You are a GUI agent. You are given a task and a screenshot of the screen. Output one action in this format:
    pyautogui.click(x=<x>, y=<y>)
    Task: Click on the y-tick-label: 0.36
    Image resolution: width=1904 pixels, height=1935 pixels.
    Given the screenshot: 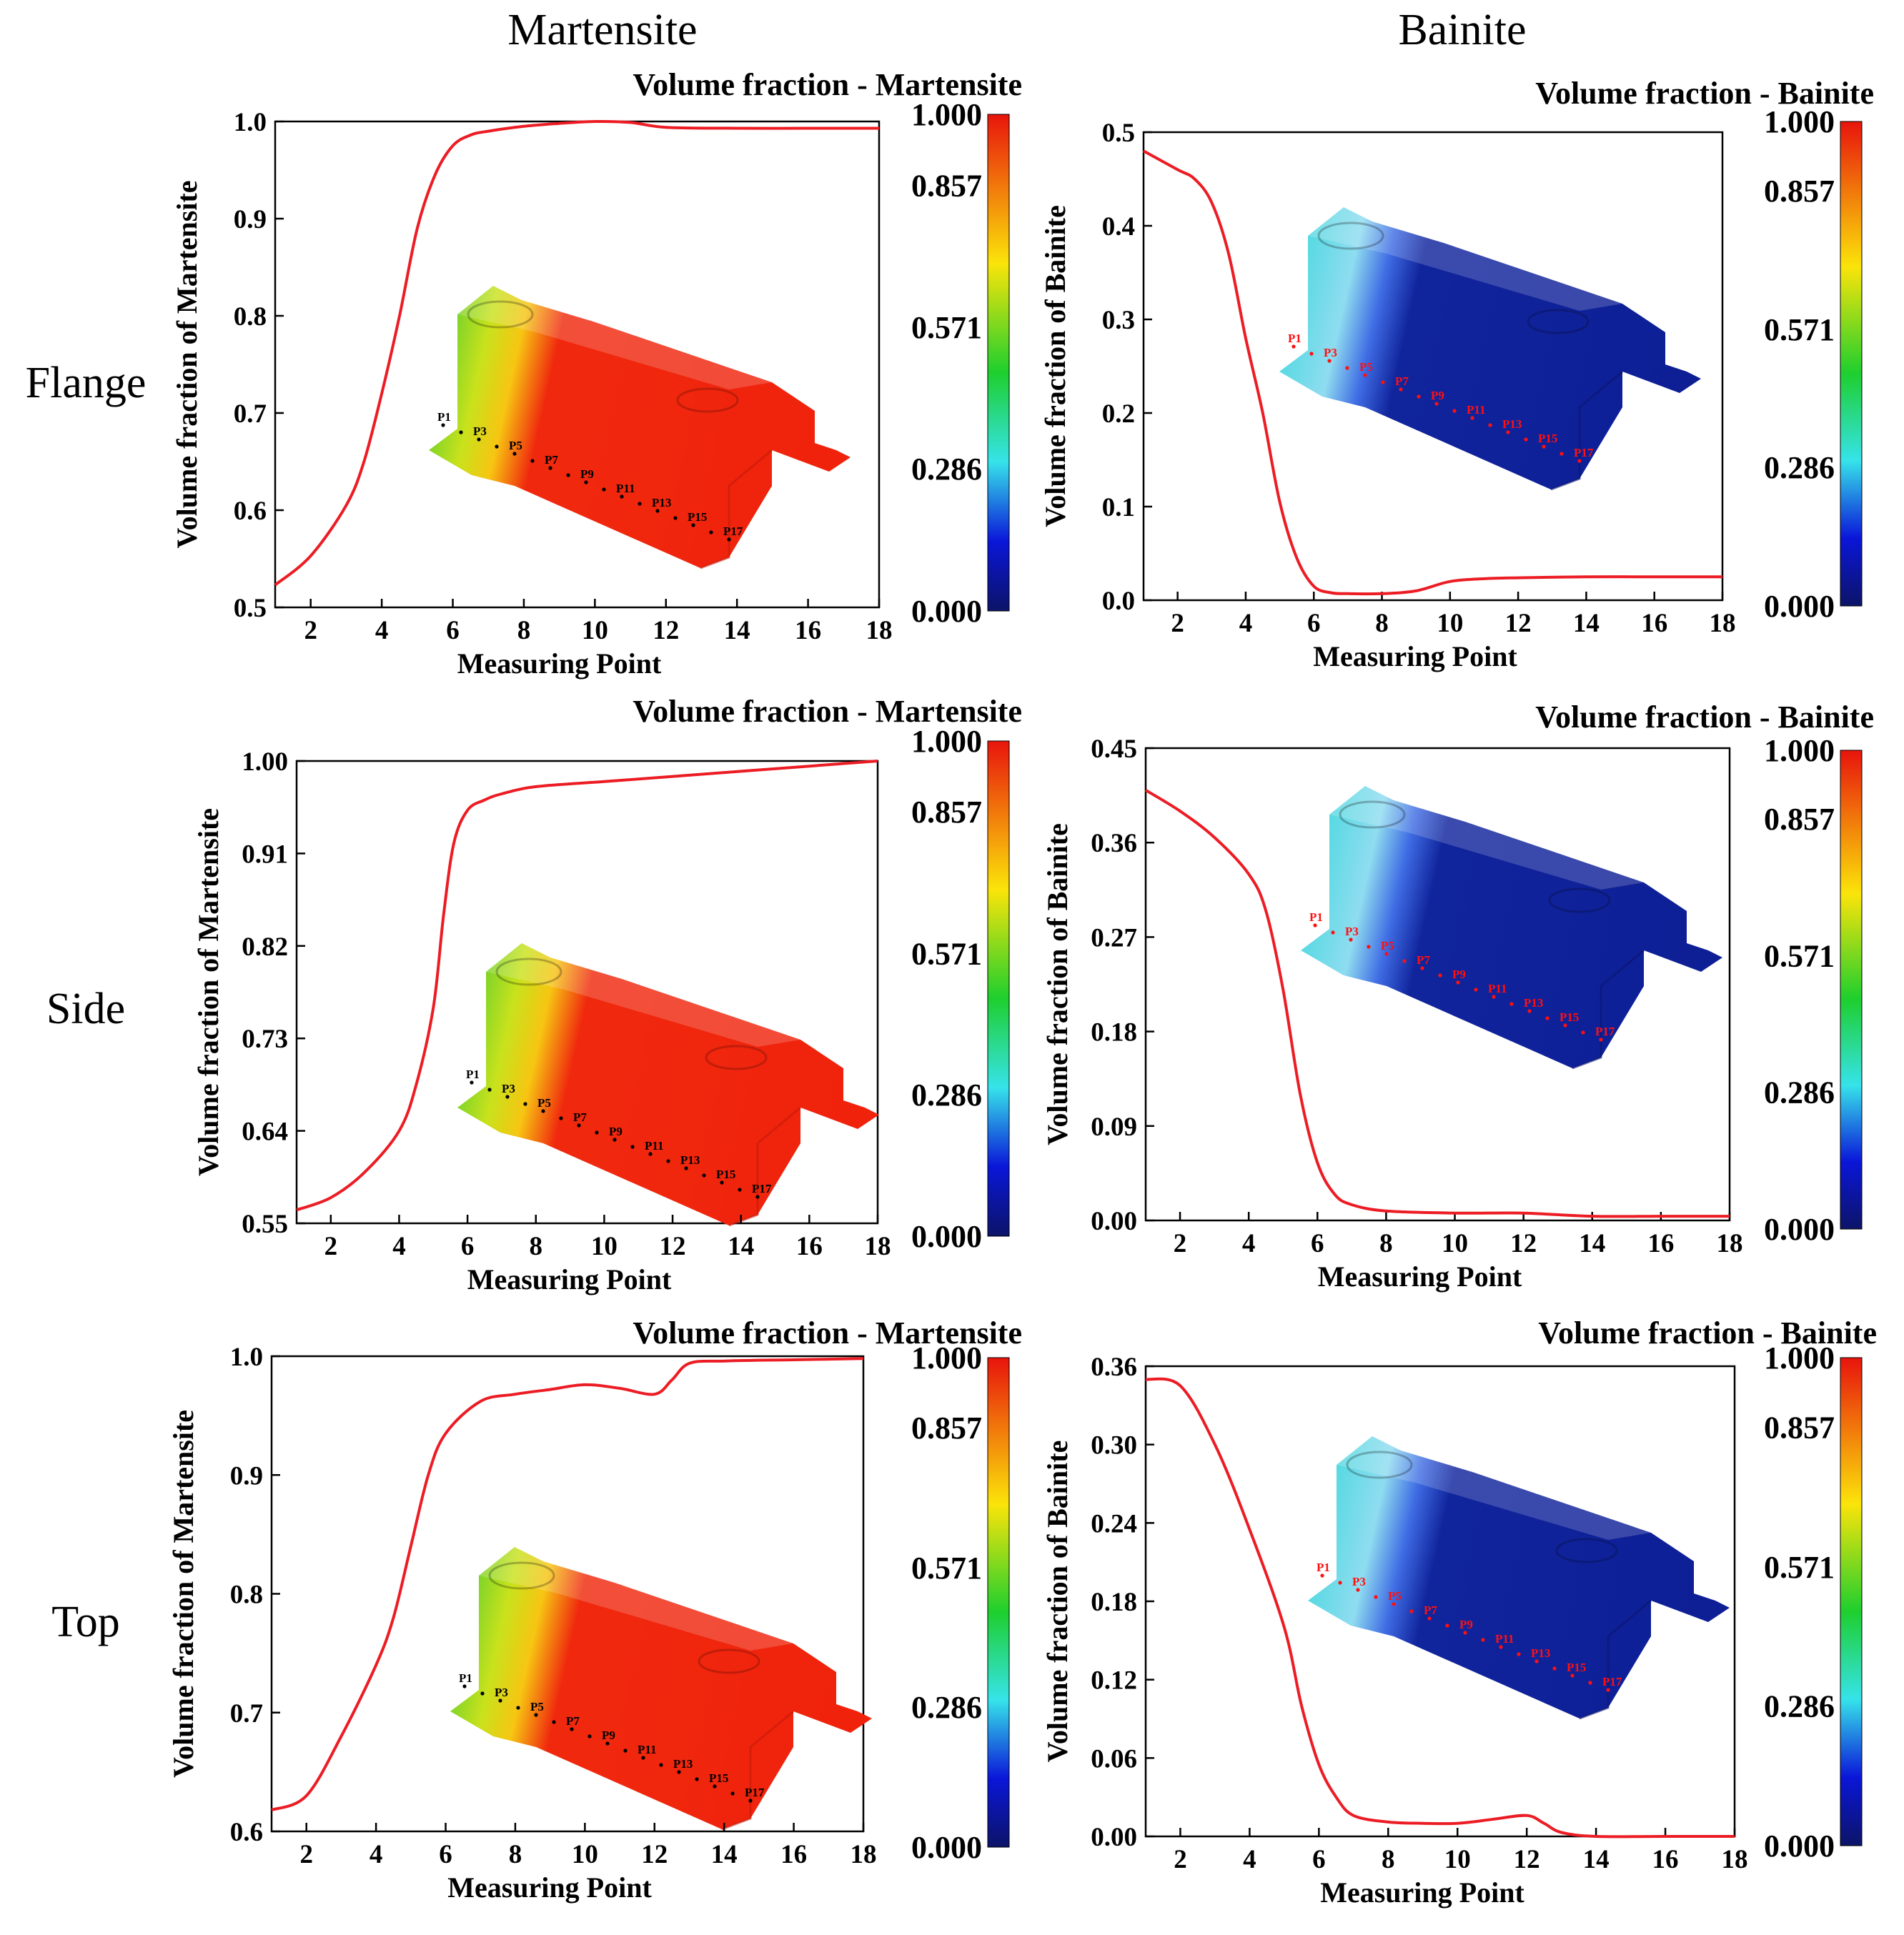 What is the action you would take?
    pyautogui.click(x=1114, y=843)
    